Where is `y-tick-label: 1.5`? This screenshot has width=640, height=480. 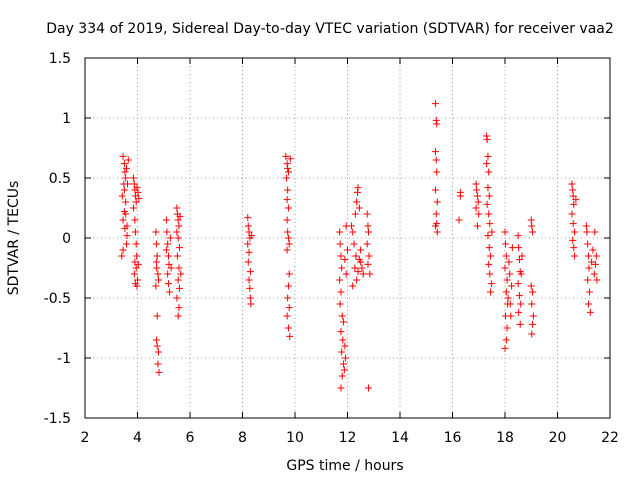
y-tick-label: 1.5 is located at coordinates (60, 59).